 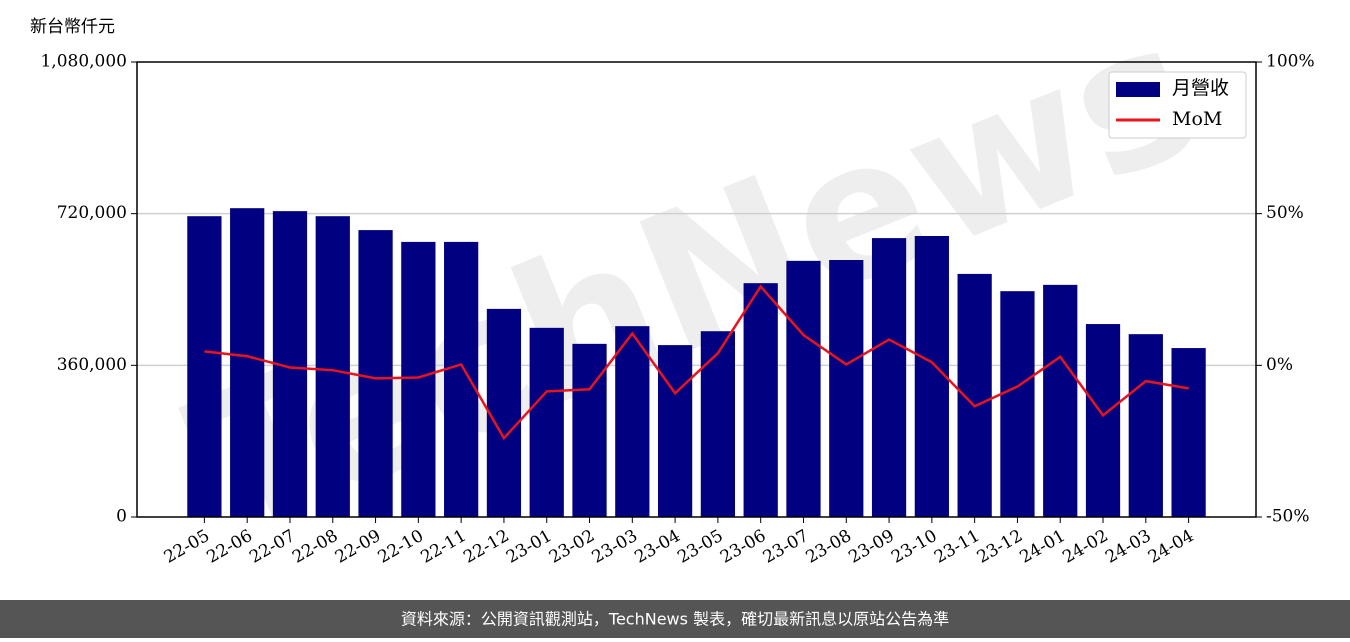 I want to click on x-tick-label: 22-05, so click(x=187, y=547).